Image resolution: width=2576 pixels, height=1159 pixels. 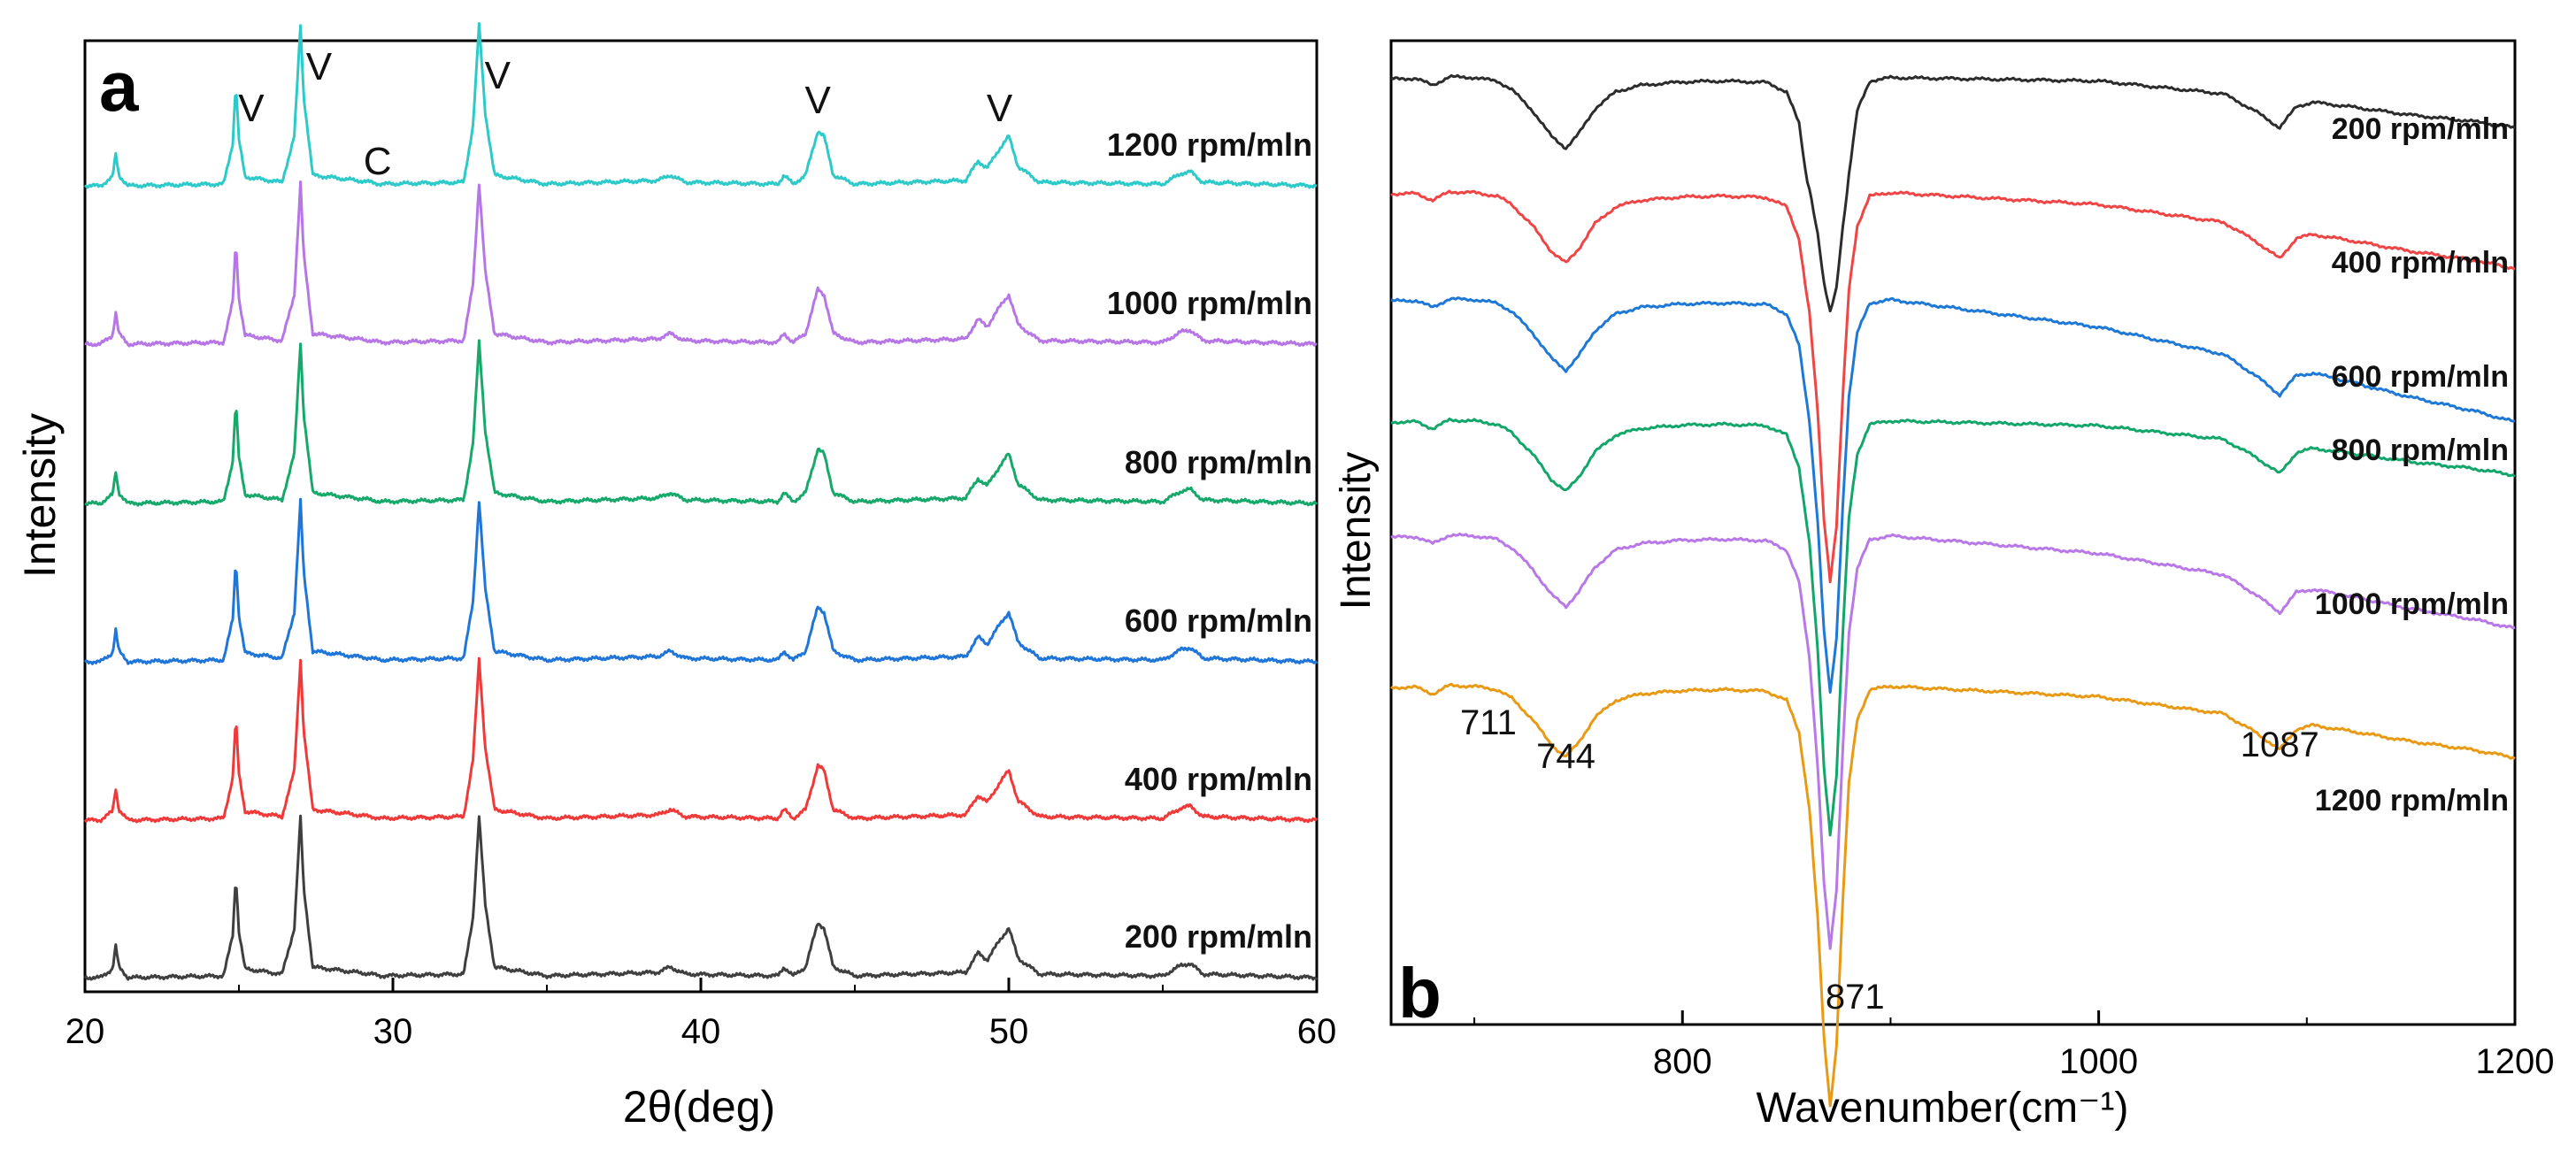 What do you see at coordinates (85, 1031) in the screenshot?
I see `x-tick-label-a: 20` at bounding box center [85, 1031].